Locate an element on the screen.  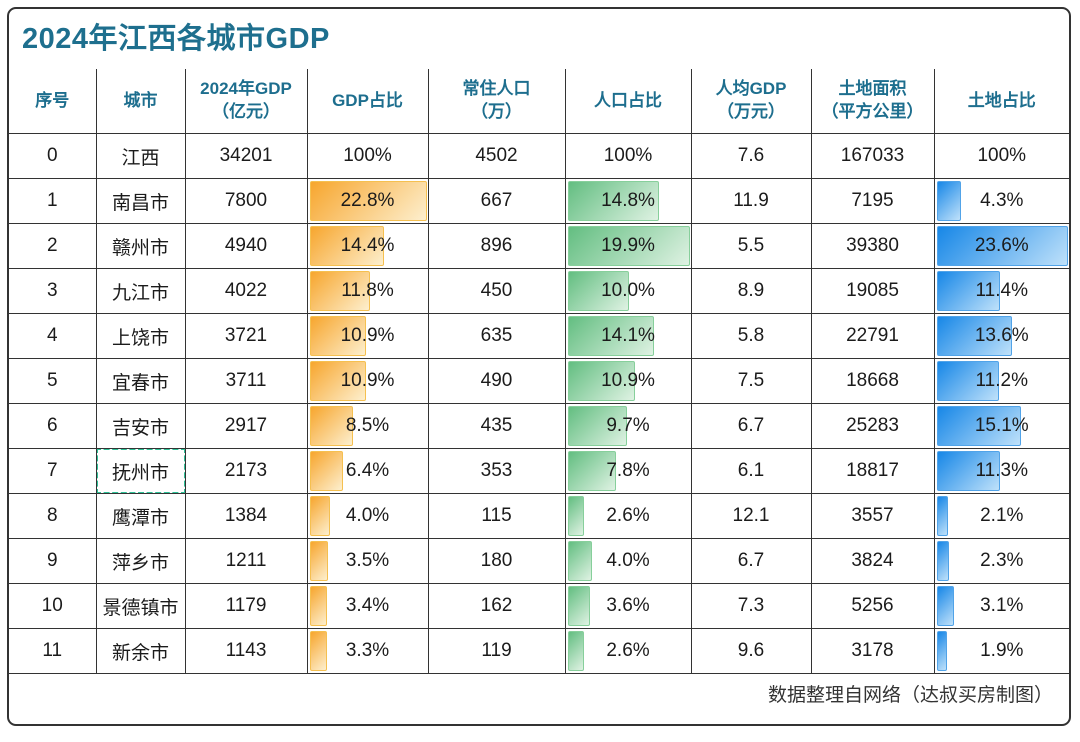
cell-gdp: 34201 is located at coordinates (246, 156).